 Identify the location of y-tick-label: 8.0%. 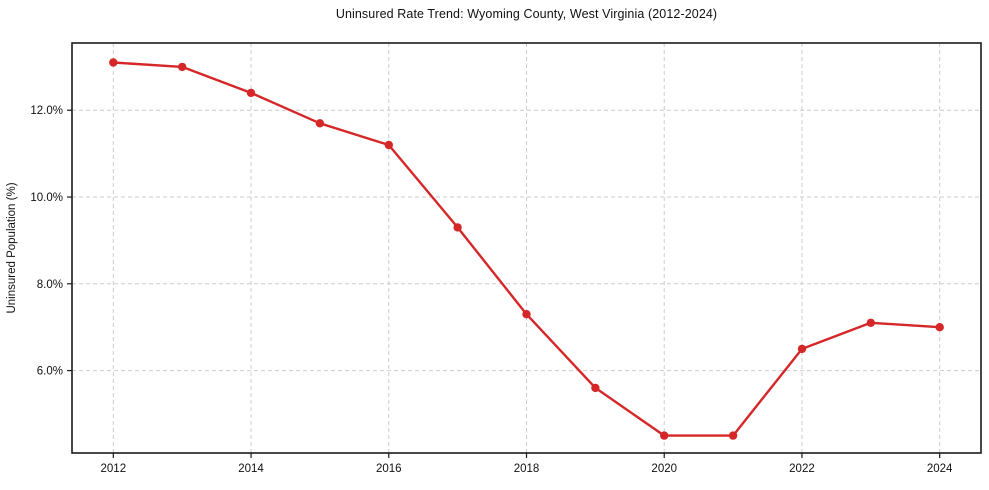
(50, 285).